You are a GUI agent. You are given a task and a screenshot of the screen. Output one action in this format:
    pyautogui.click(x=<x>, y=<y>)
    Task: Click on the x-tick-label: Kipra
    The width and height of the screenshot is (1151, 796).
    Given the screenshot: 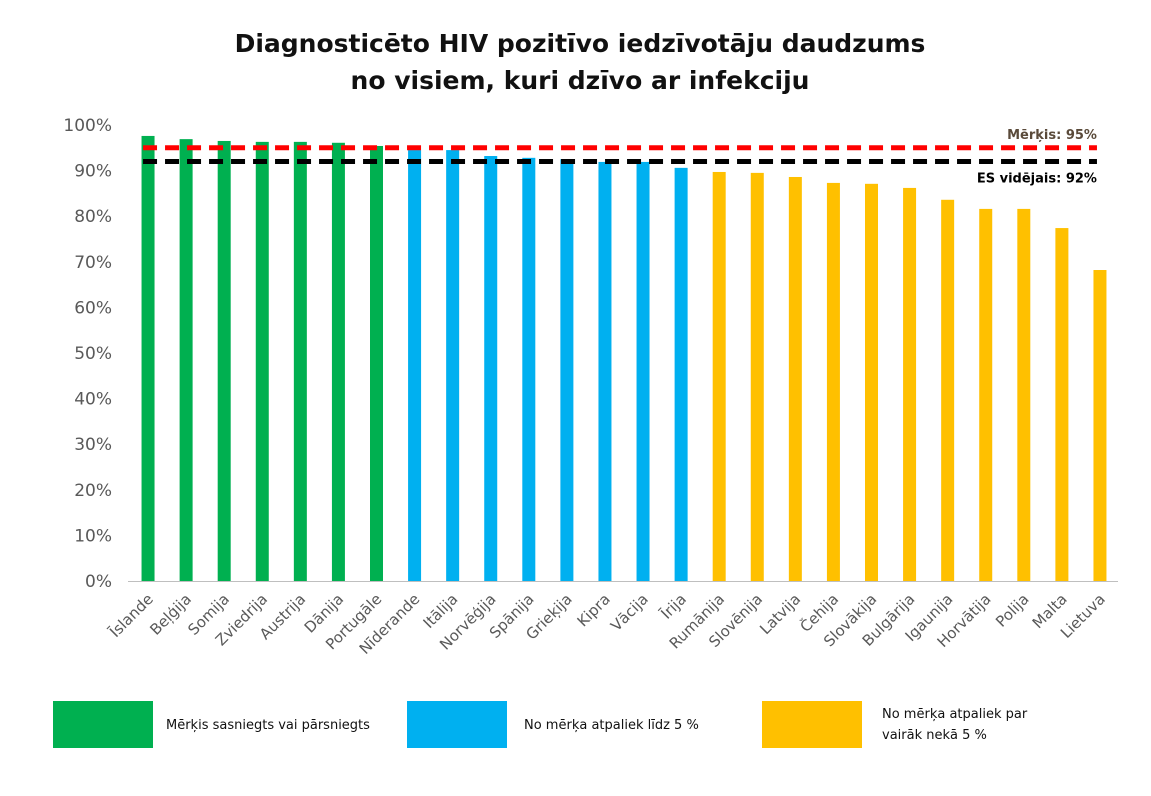 What is the action you would take?
    pyautogui.click(x=594, y=610)
    